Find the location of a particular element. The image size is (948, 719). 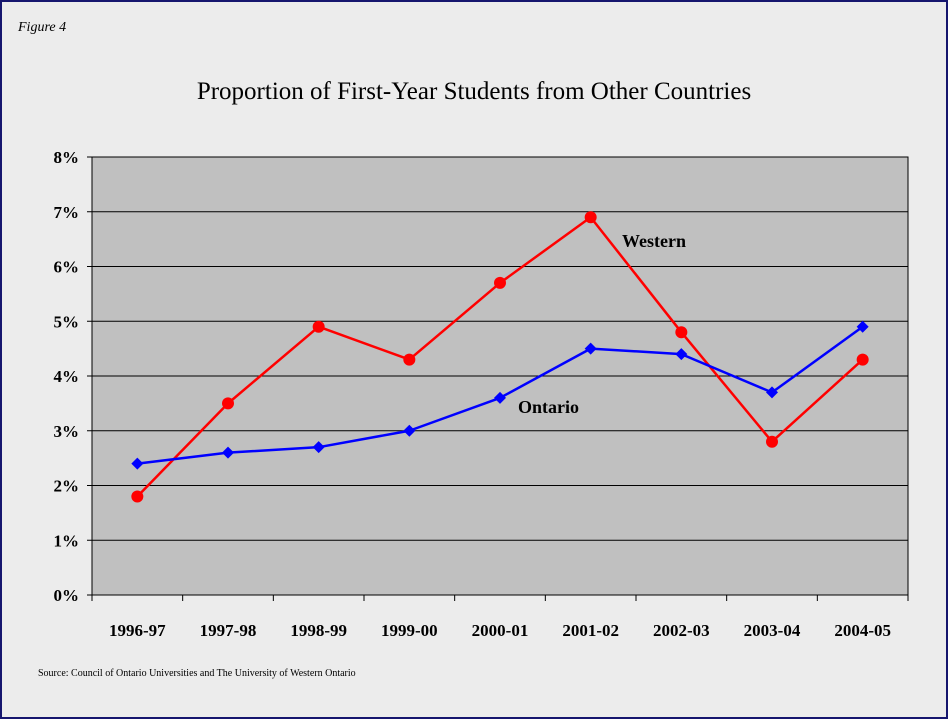

y-tick-label: 5% is located at coordinates (67, 321).